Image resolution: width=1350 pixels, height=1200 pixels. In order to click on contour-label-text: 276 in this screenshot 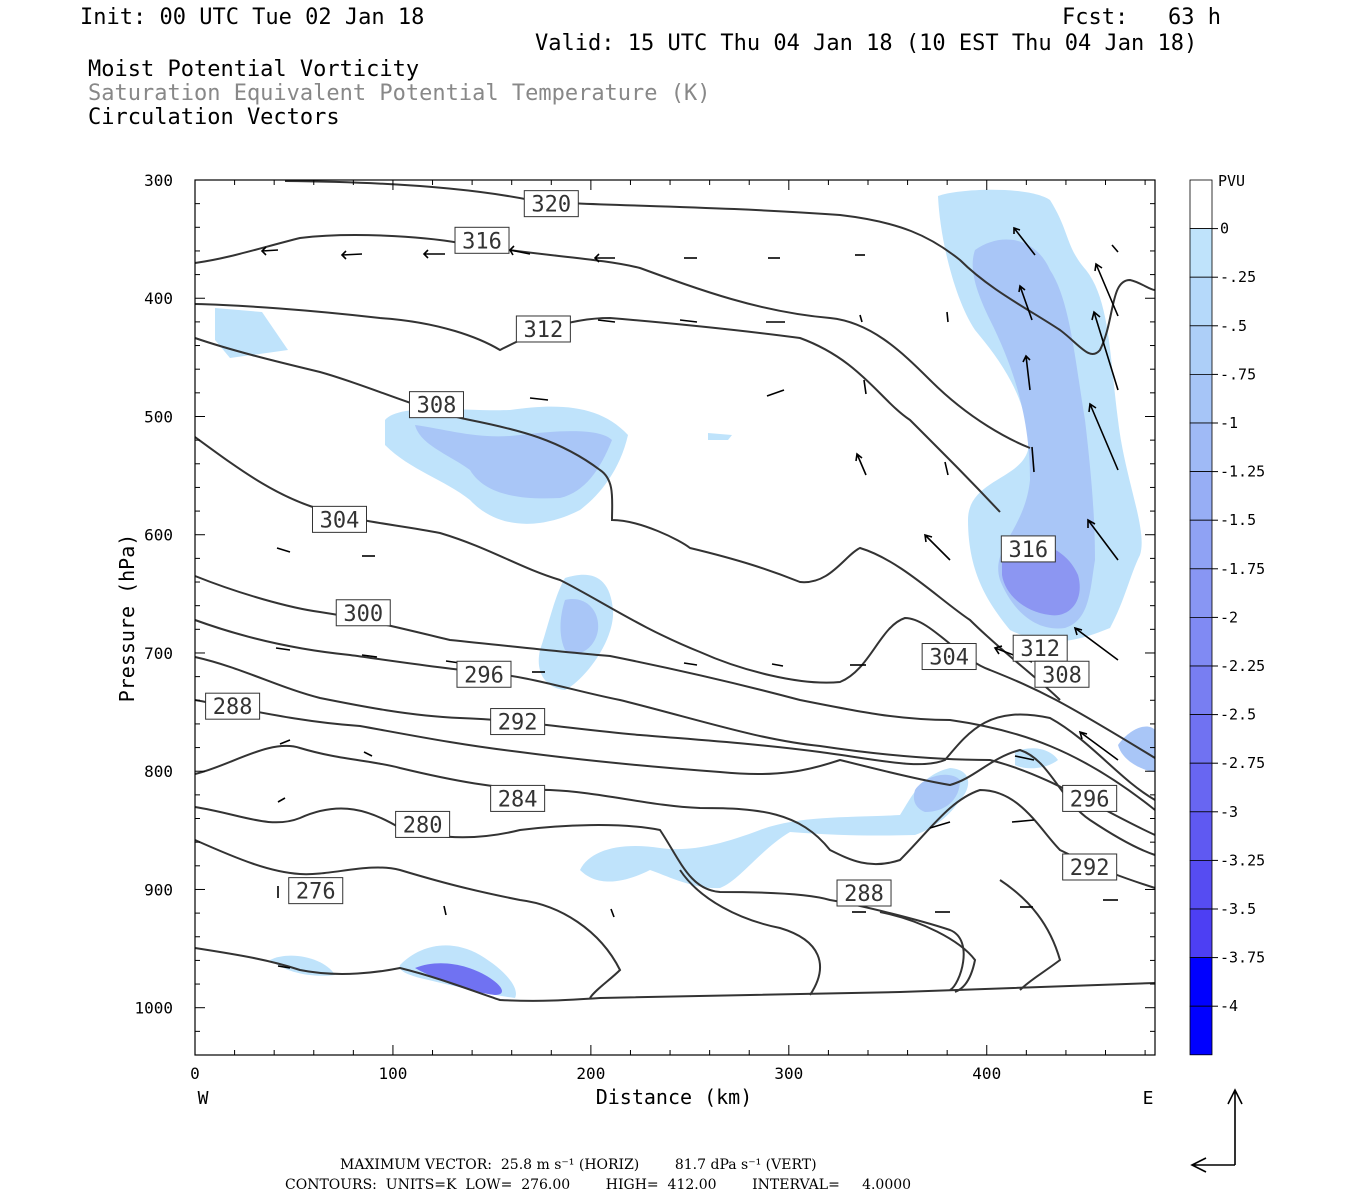, I will do `click(316, 892)`.